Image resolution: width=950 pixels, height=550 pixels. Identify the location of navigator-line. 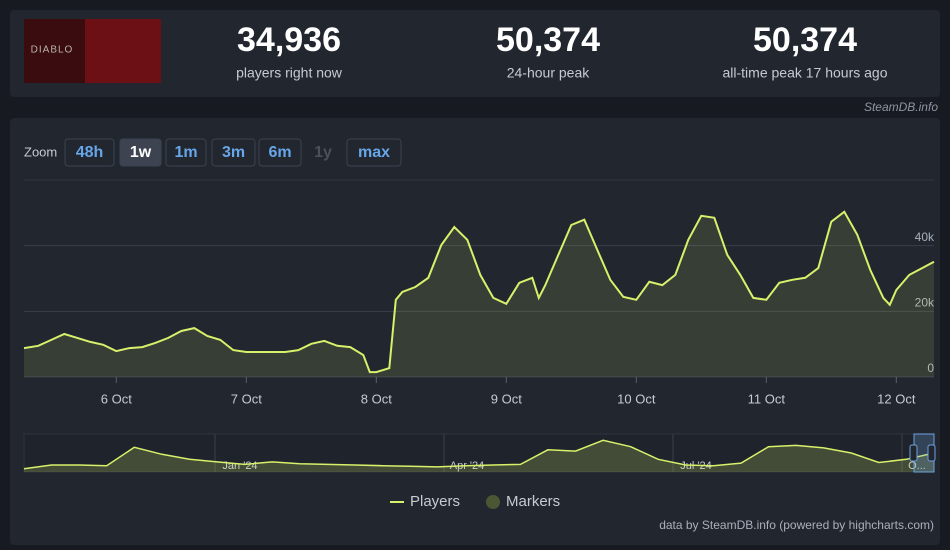
(479, 454).